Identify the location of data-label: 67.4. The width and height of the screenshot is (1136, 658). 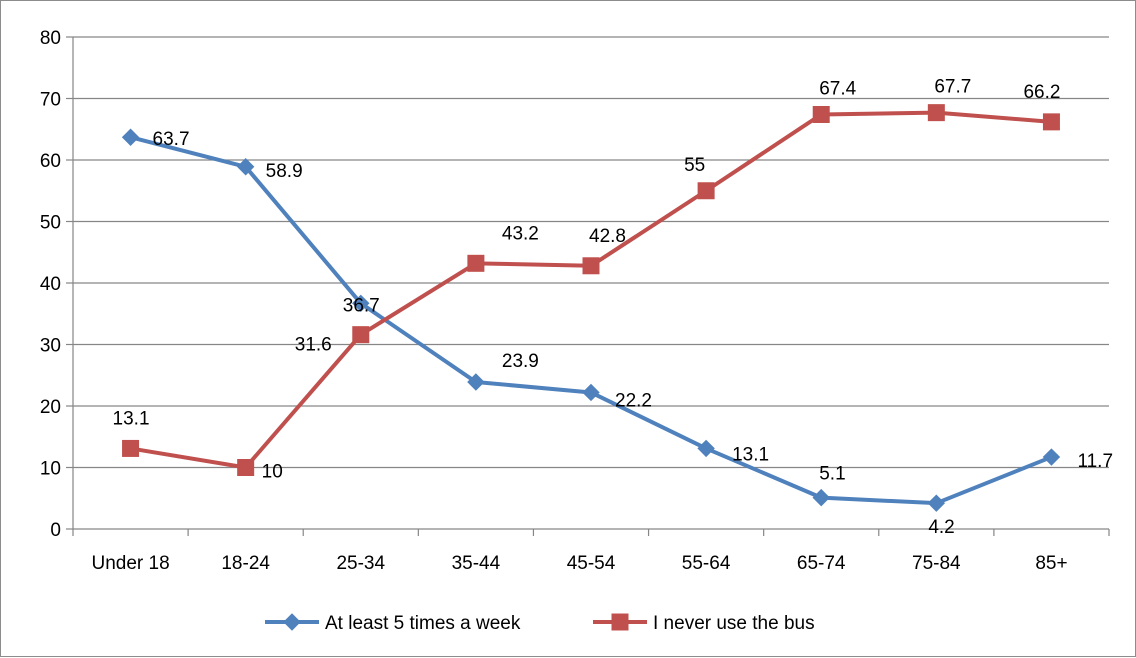
(837, 88).